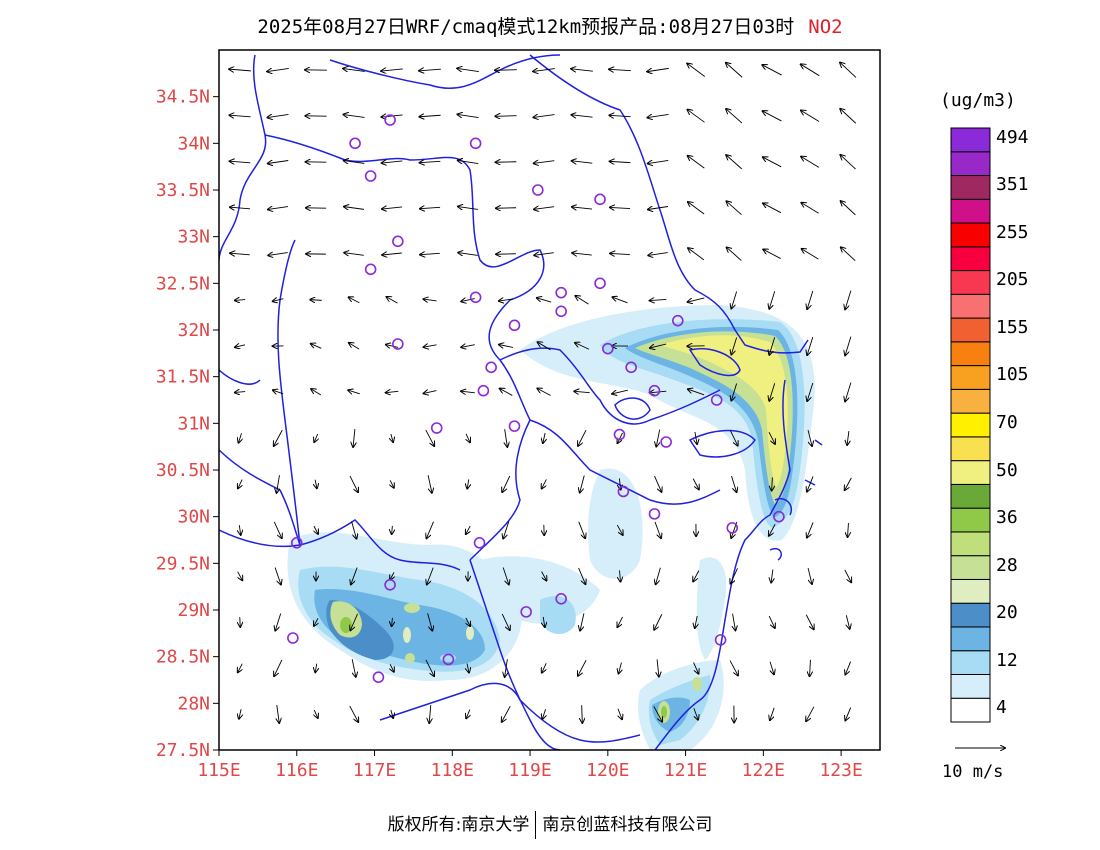 Image resolution: width=1100 pixels, height=850 pixels. What do you see at coordinates (183, 190) in the screenshot?
I see `lat-label: 33.5N` at bounding box center [183, 190].